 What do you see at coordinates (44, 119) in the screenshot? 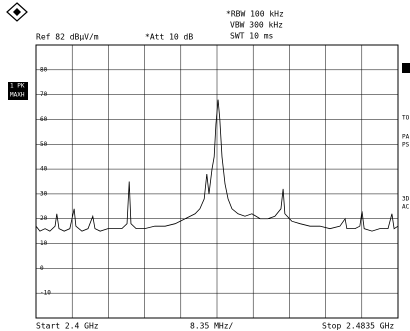
I see `y-tick-label: 60` at bounding box center [44, 119].